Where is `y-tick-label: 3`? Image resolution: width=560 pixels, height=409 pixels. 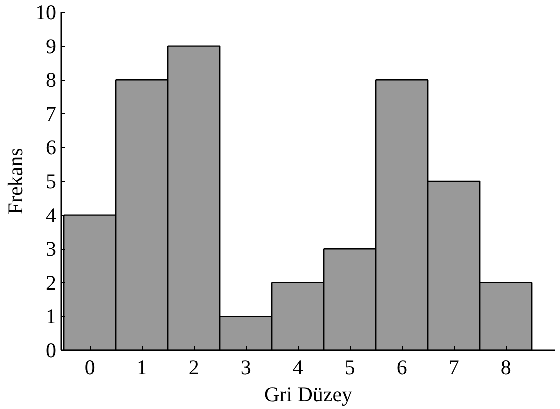 y-tick-label: 3 is located at coordinates (51, 249).